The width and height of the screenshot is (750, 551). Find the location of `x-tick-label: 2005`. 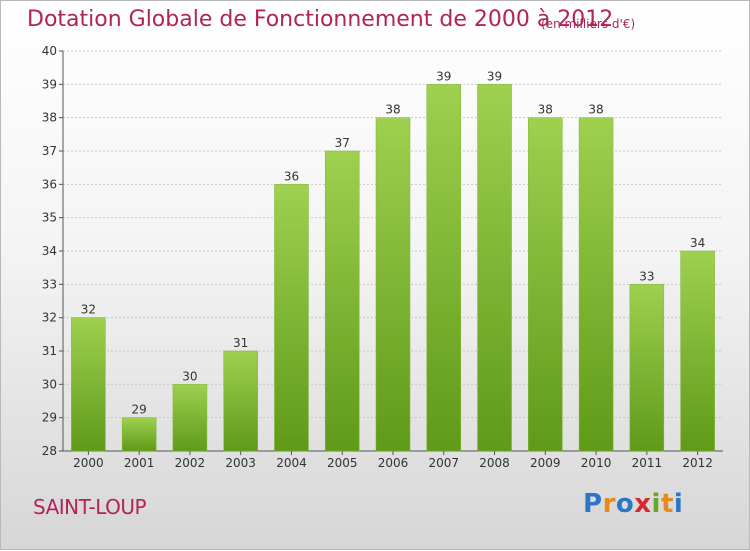

x-tick-label: 2005 is located at coordinates (342, 463).